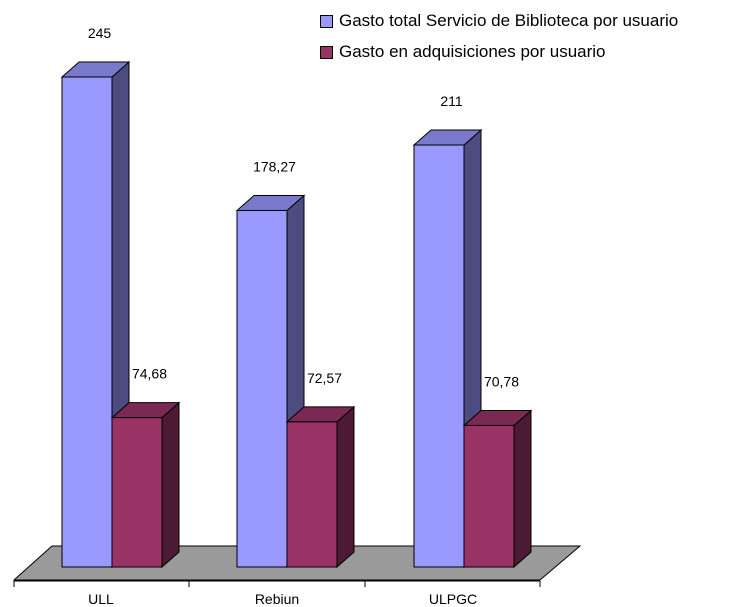  Describe the element at coordinates (472, 51) in the screenshot. I see `legend-label: Gasto en adquisiciones por usuario` at that location.